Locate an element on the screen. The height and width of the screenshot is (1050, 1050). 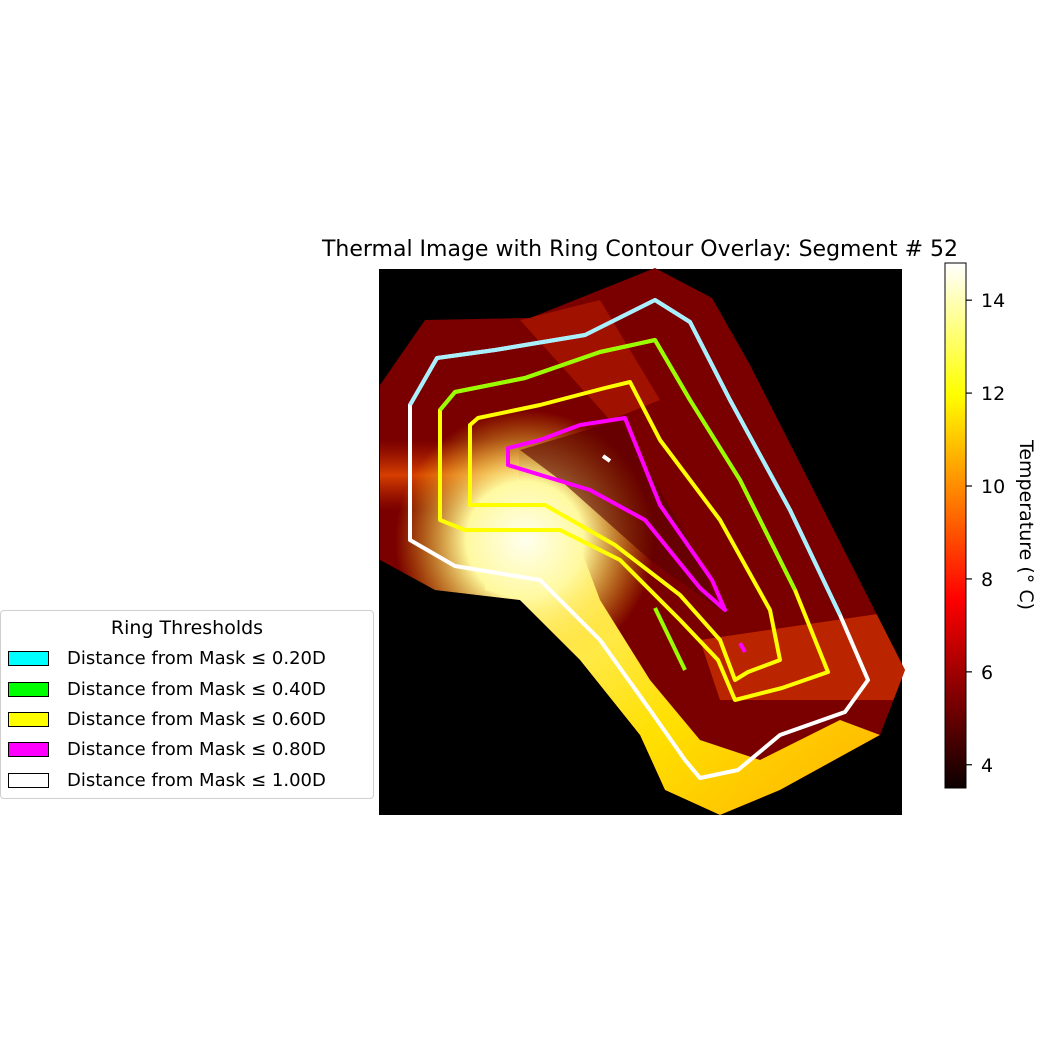
cool-core is located at coordinates (620, 515).